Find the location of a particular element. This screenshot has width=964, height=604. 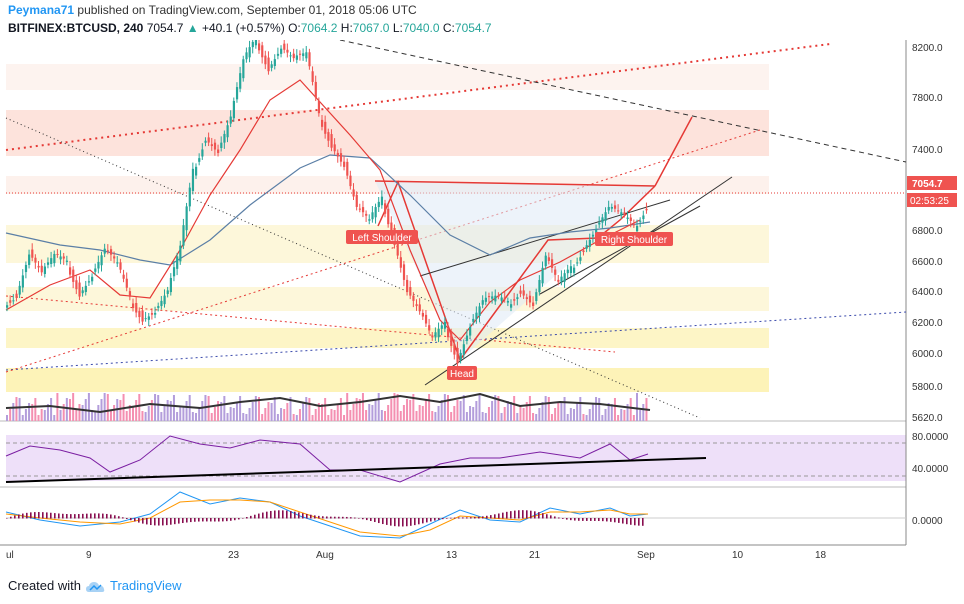

last-price: 7054.7 is located at coordinates (165, 28).